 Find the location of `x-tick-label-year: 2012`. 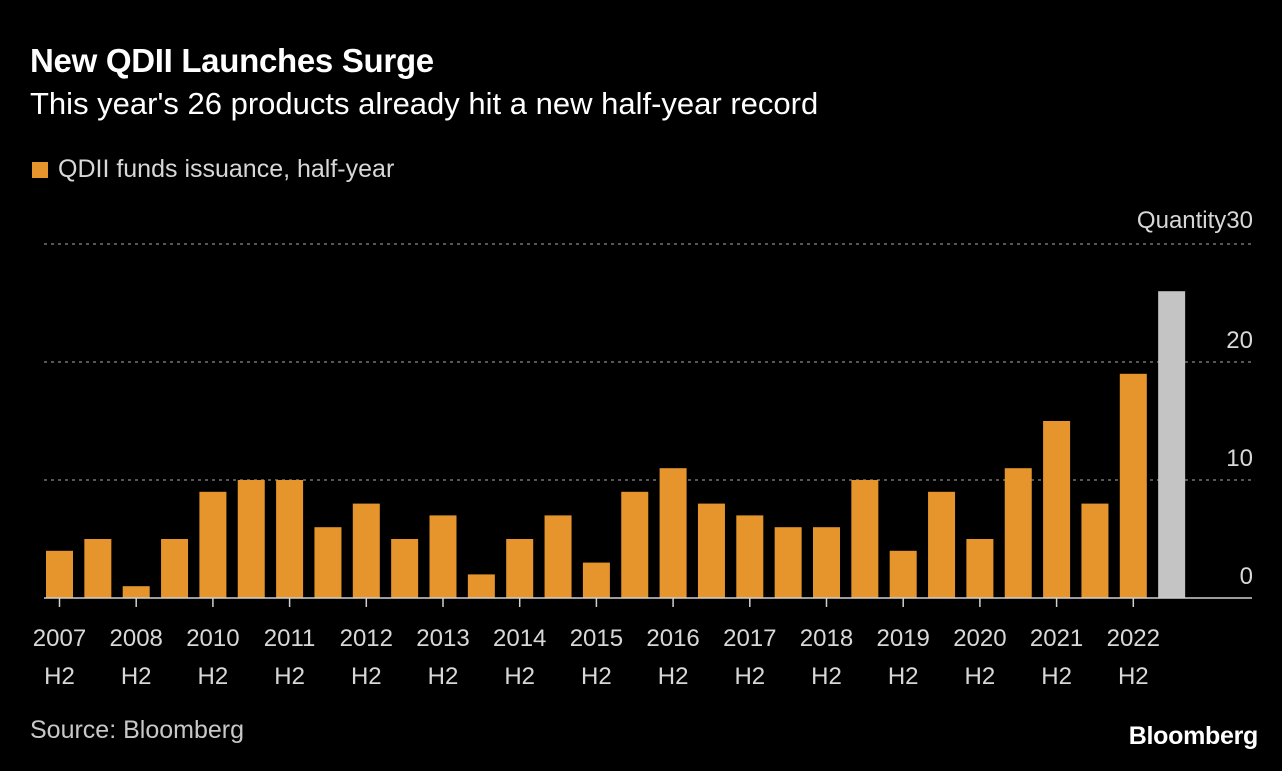

x-tick-label-year: 2012 is located at coordinates (366, 638).